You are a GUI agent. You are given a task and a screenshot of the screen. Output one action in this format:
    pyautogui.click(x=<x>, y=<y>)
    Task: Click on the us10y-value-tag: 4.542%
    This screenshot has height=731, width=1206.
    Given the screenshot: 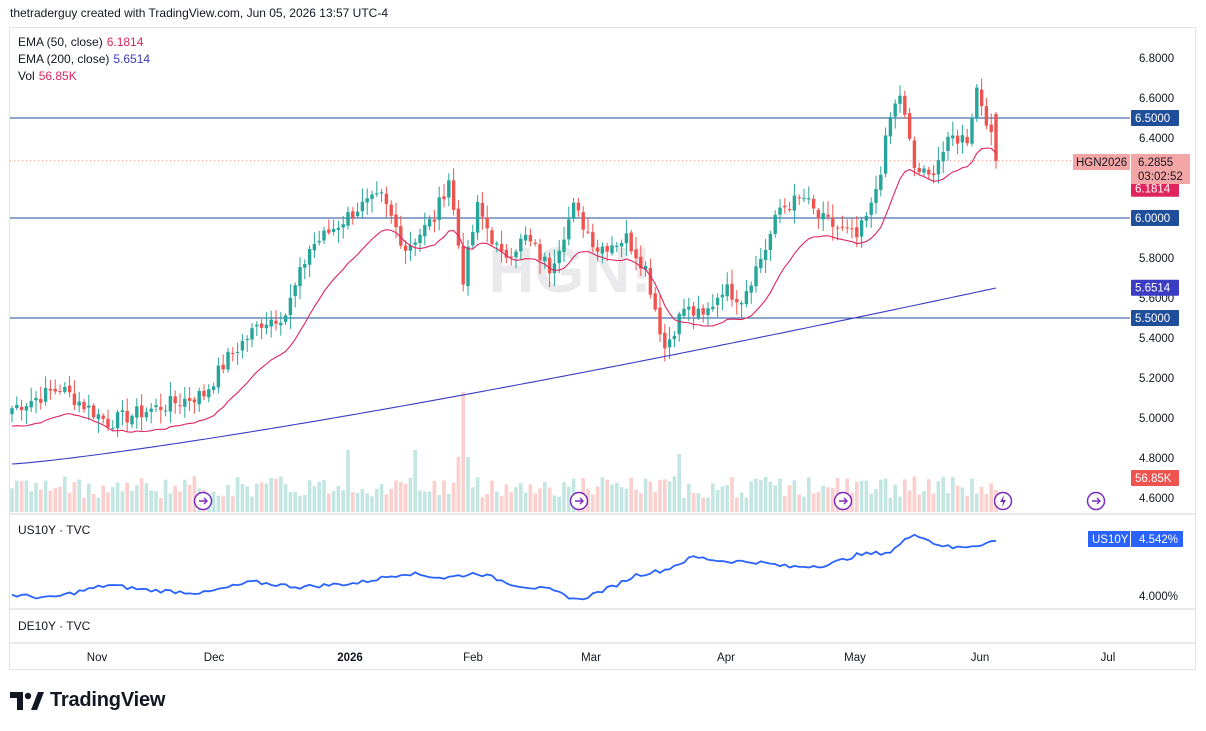 What is the action you would take?
    pyautogui.click(x=1158, y=540)
    